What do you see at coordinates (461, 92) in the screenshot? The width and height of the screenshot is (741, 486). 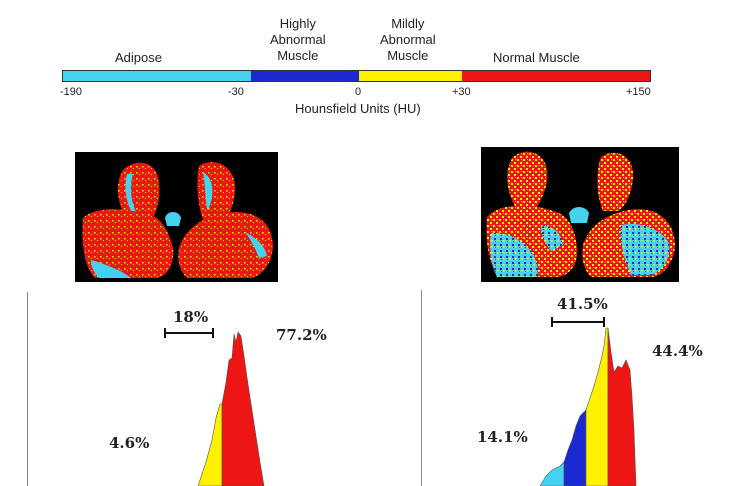 I see `tick-plus-30: +30` at bounding box center [461, 92].